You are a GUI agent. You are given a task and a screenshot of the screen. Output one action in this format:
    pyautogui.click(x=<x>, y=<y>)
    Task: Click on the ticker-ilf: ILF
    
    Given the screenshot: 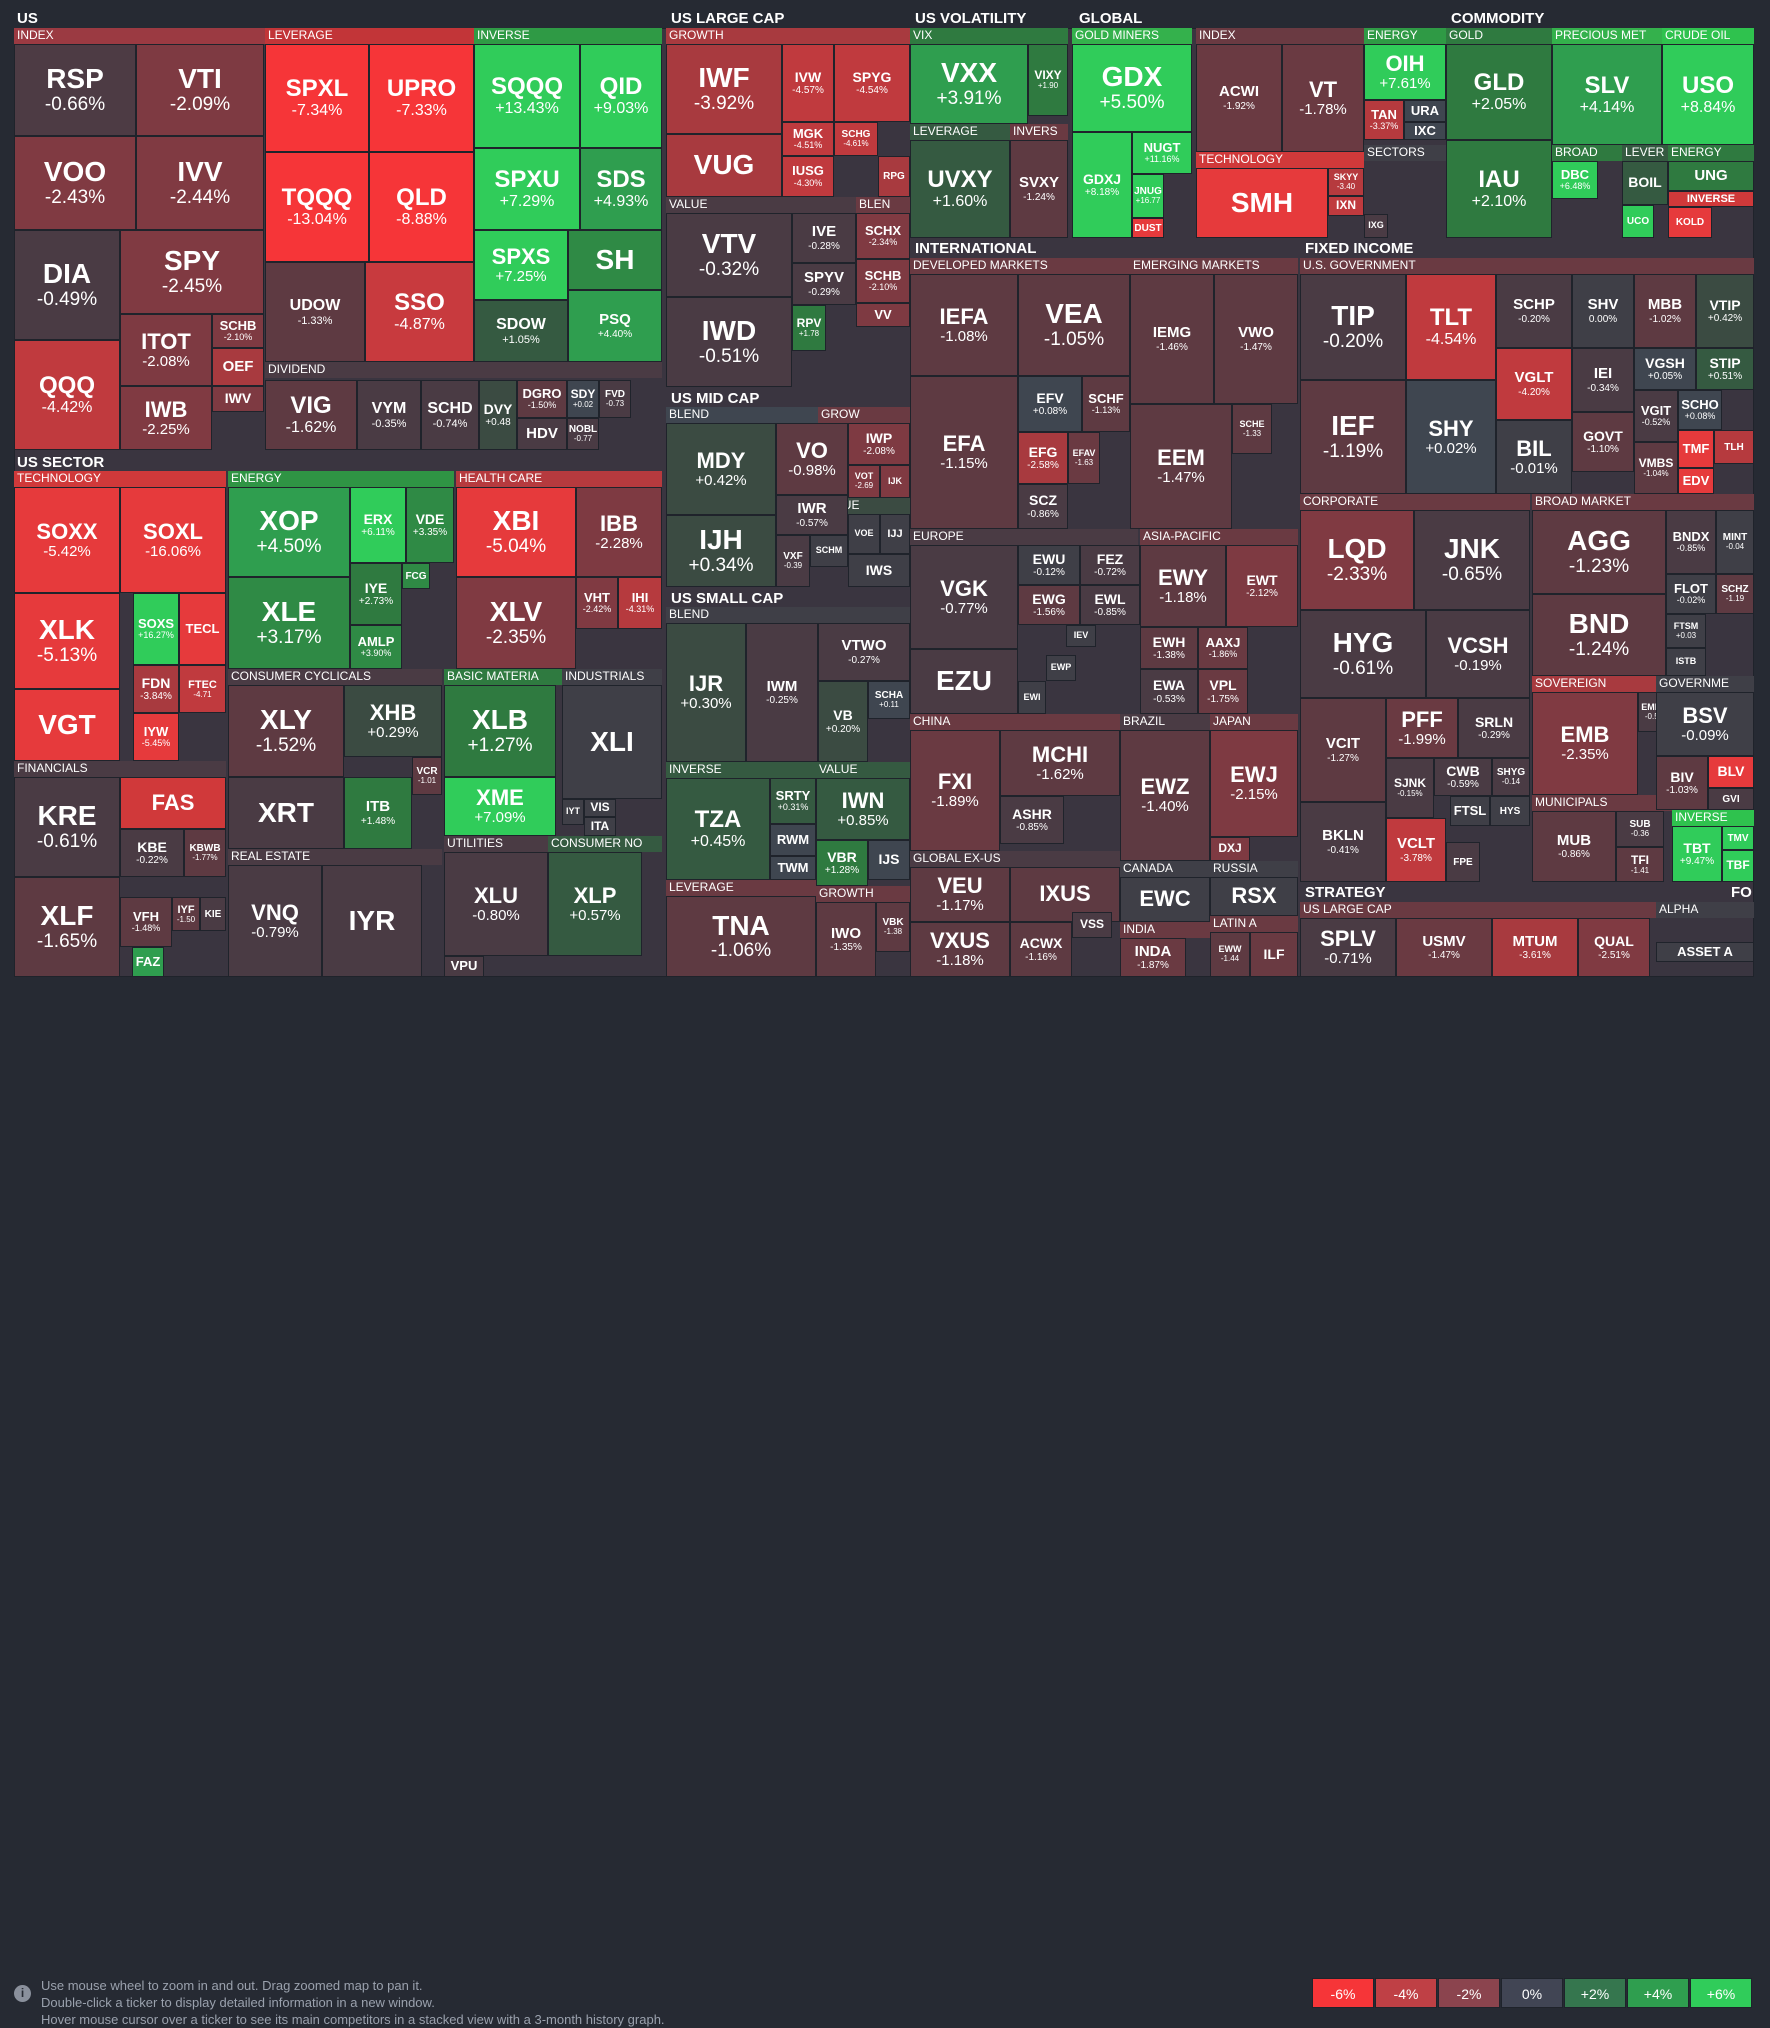 What is the action you would take?
    pyautogui.click(x=1274, y=954)
    